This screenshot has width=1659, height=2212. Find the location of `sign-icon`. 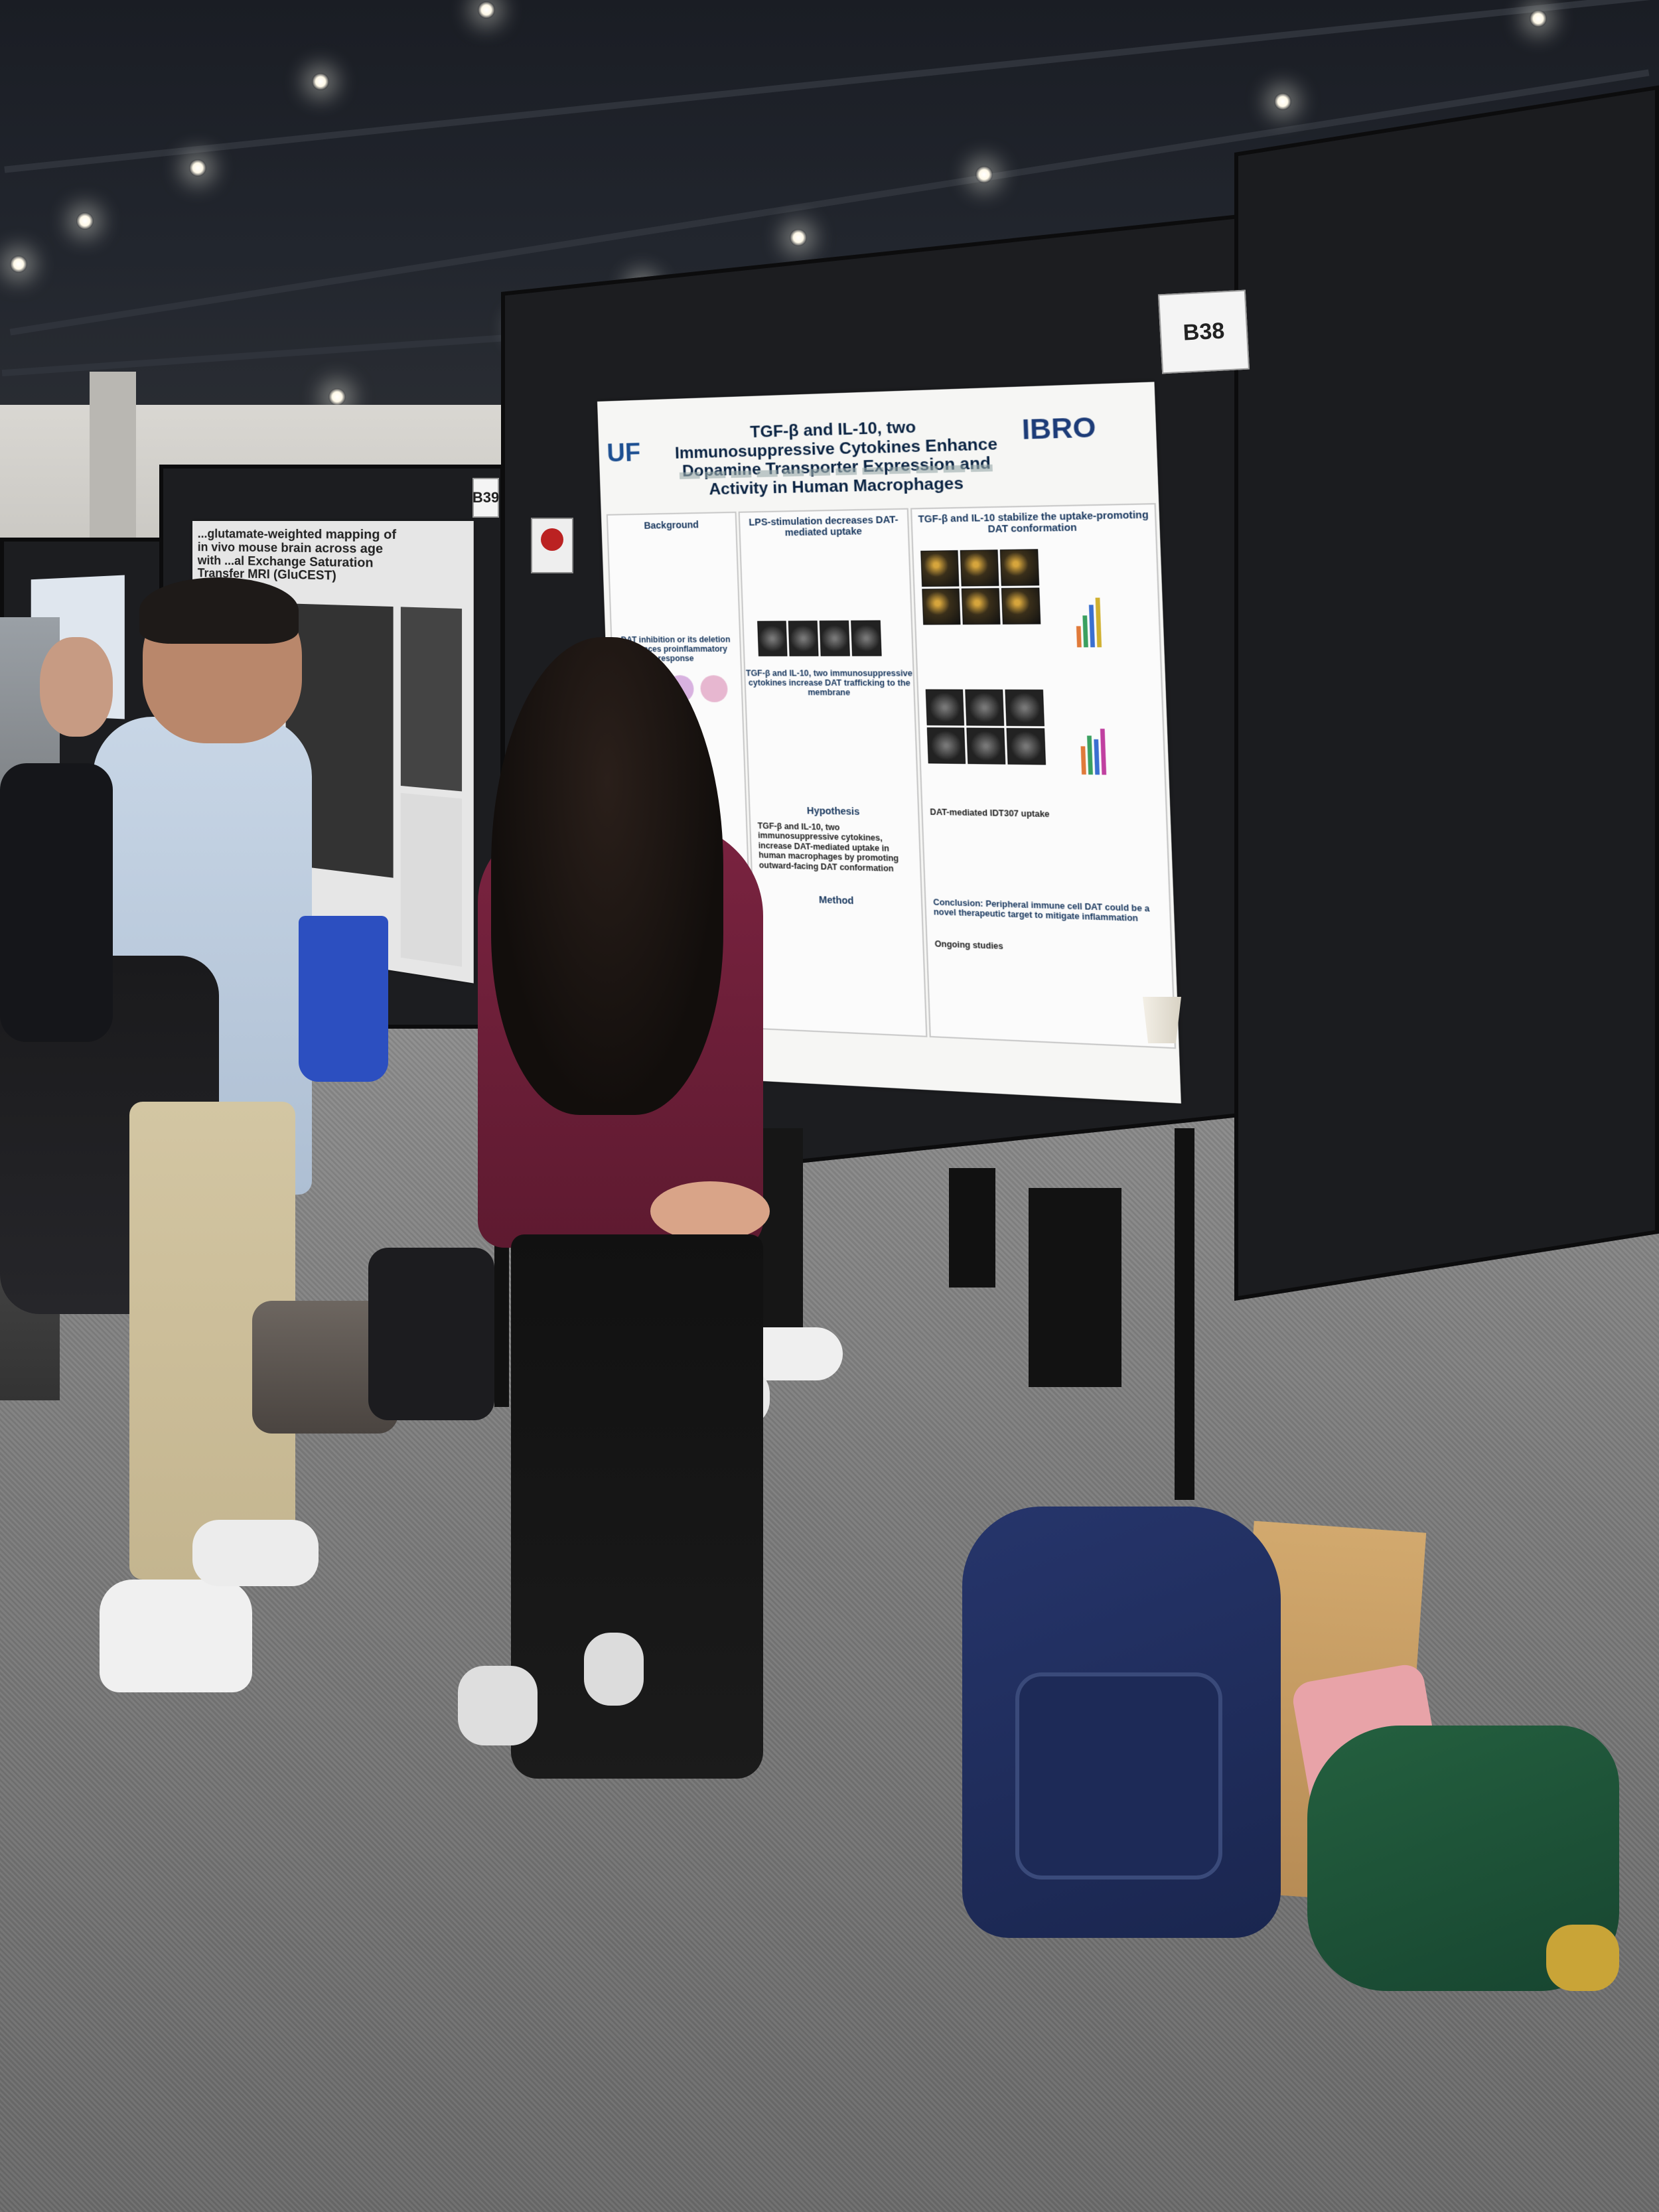

sign-icon is located at coordinates (552, 546).